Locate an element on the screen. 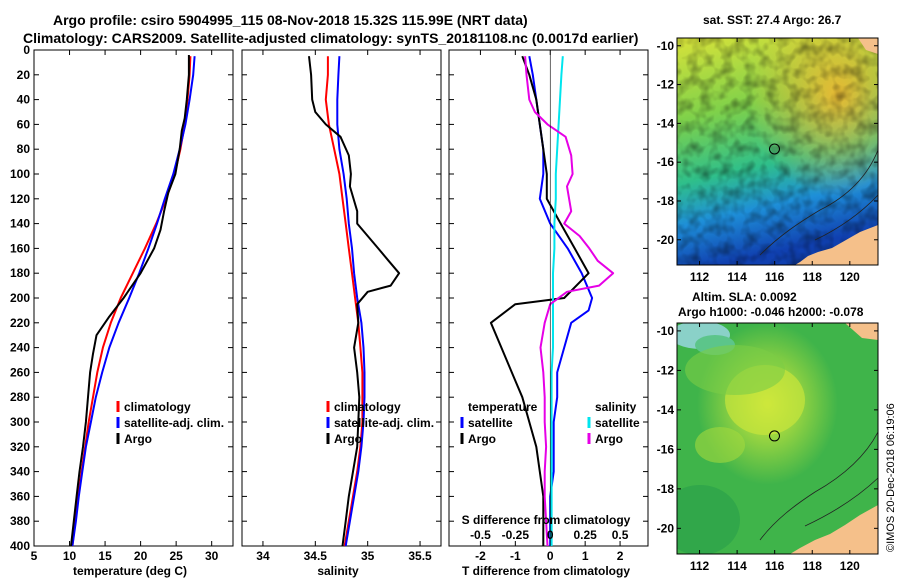  x-tick-label: -1 is located at coordinates (515, 556).